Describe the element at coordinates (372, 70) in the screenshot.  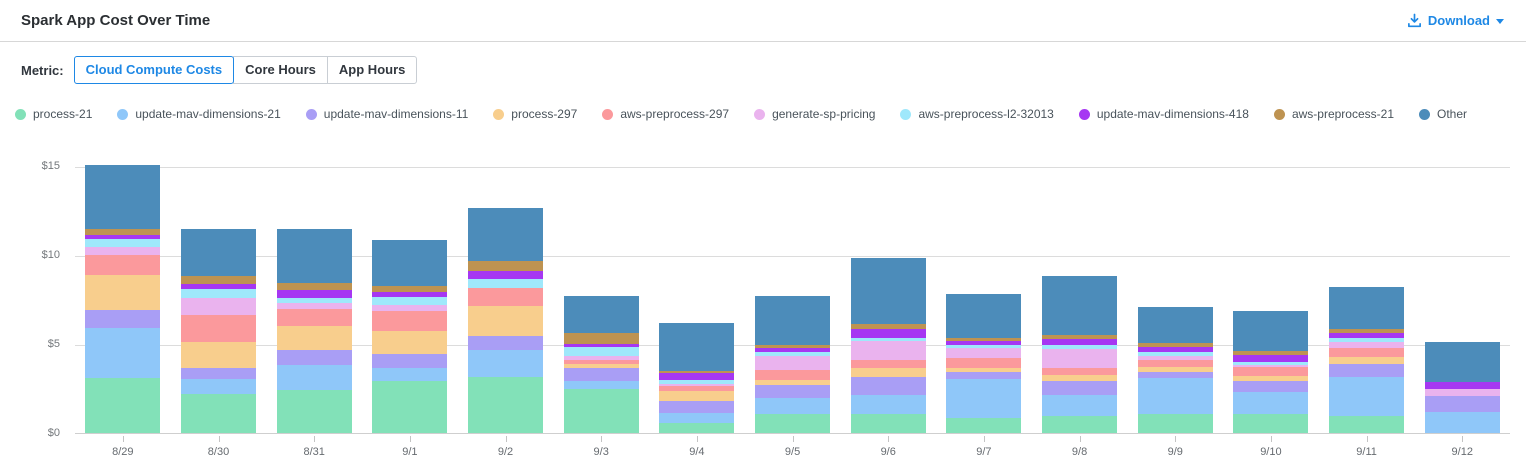
I see `tab-app-hours: App Hours` at that location.